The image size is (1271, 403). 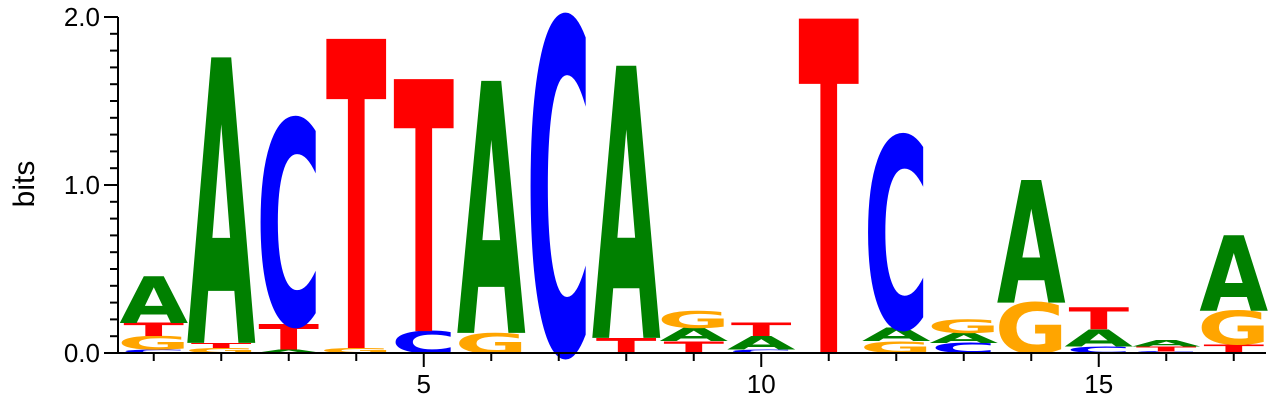 I want to click on y-tick-label: 2.0, so click(x=82, y=17).